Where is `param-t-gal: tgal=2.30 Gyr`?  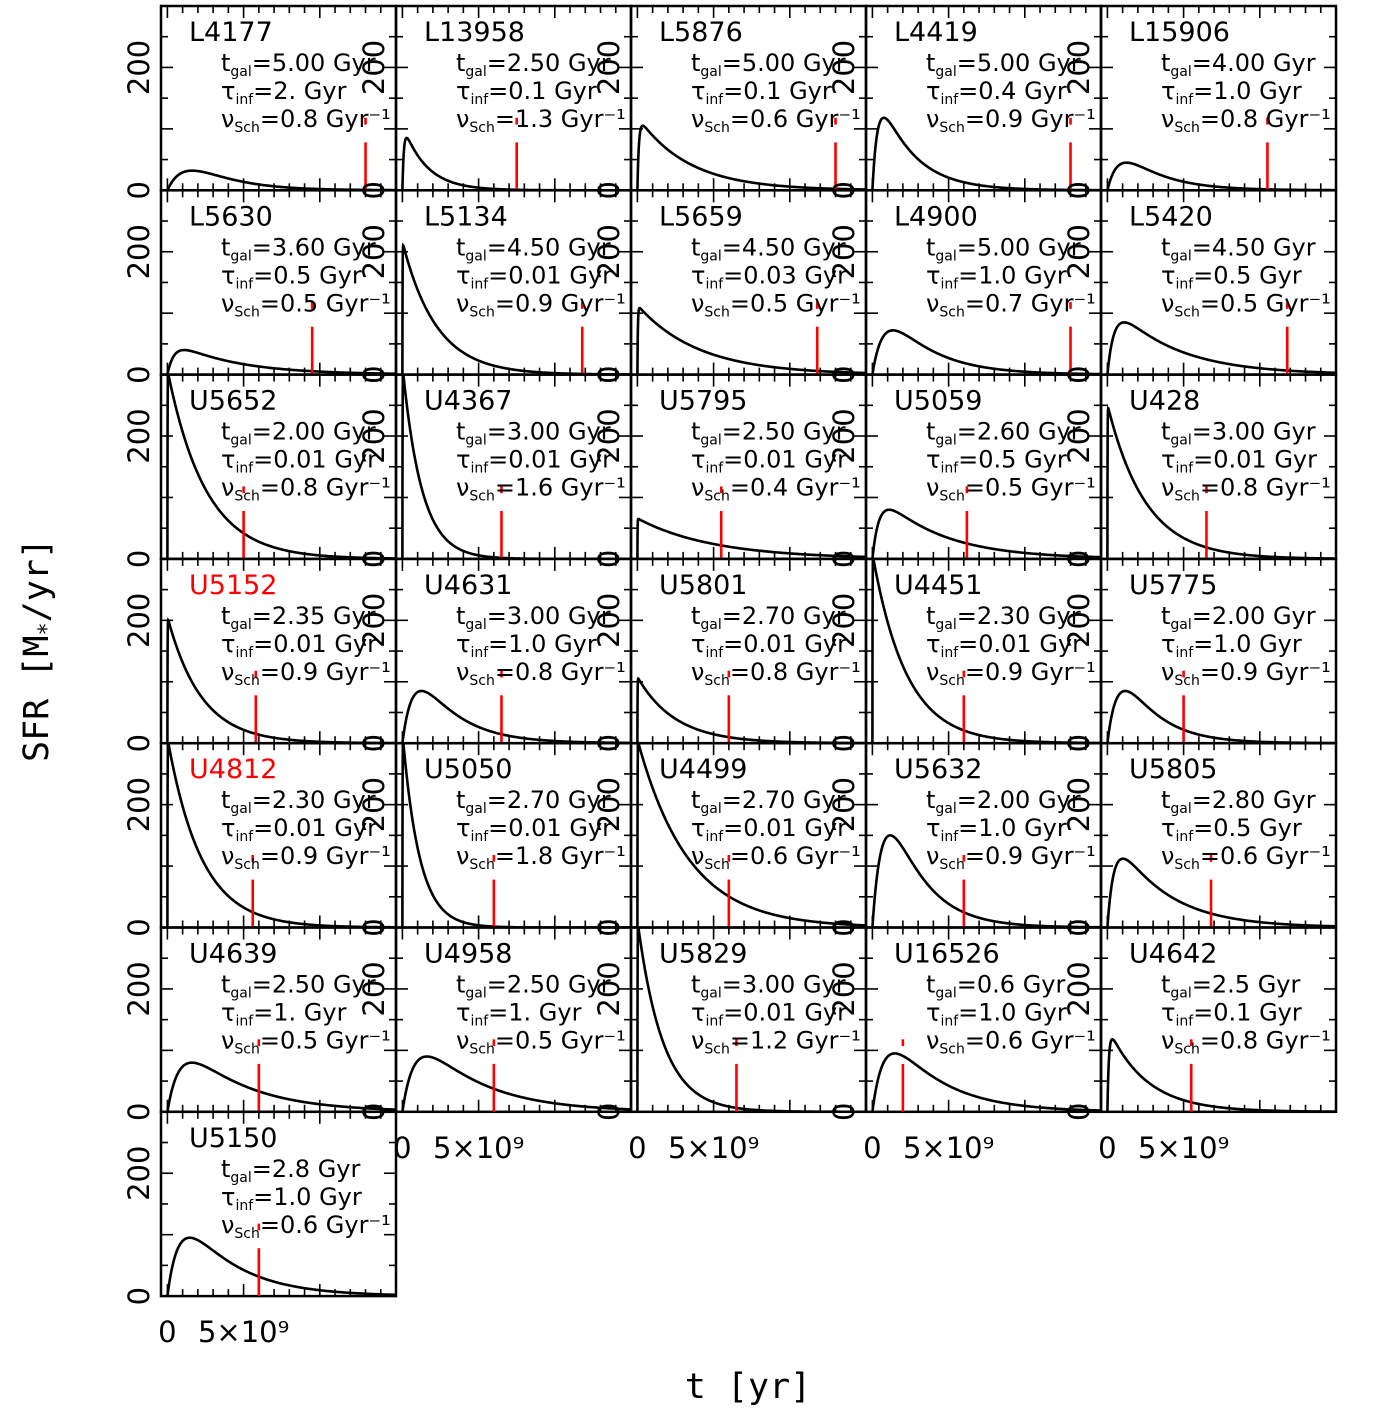 param-t-gal: tgal=2.30 Gyr is located at coordinates (1003, 617).